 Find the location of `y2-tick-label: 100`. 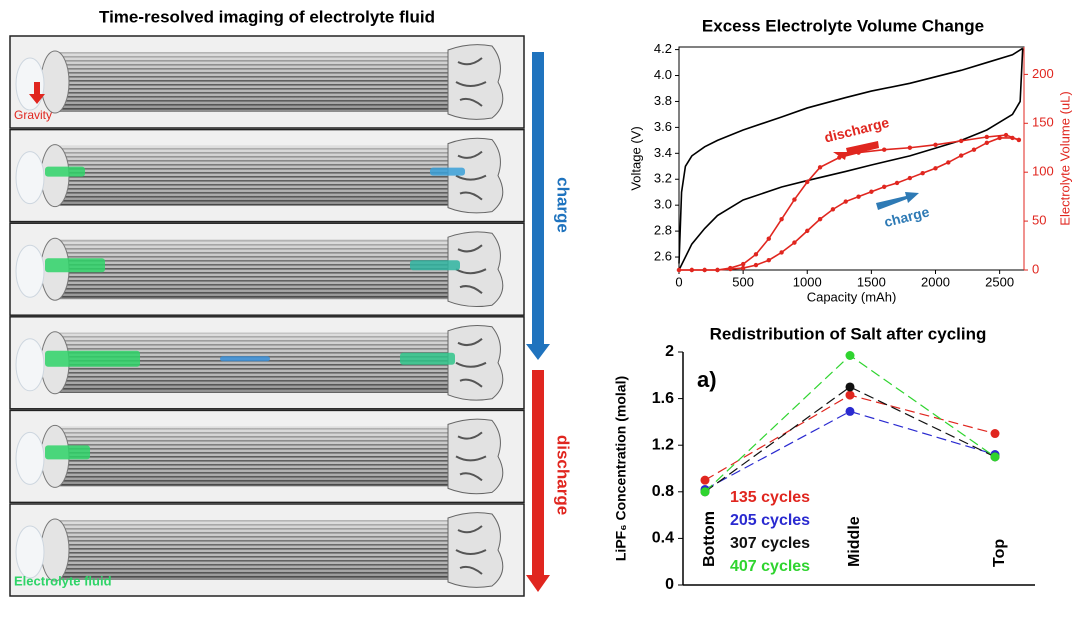

y2-tick-label: 100 is located at coordinates (1043, 171).